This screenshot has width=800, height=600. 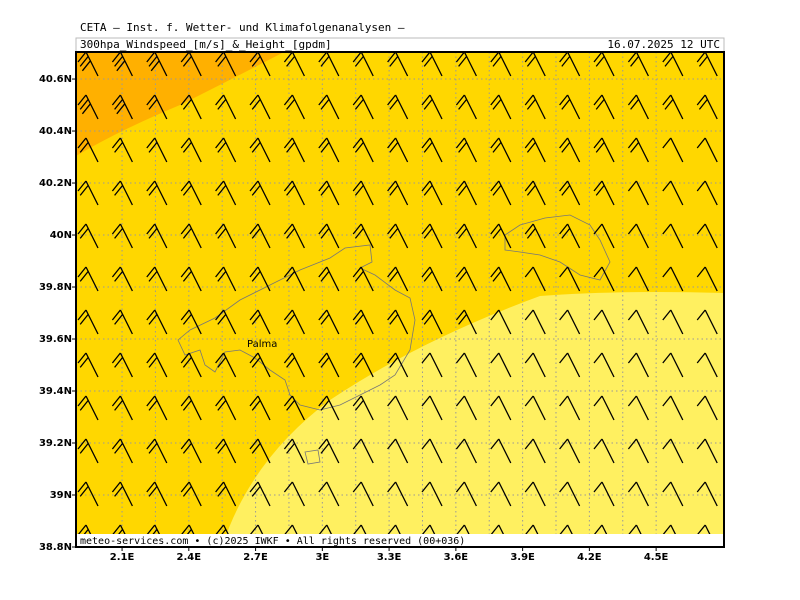 What do you see at coordinates (255, 557) in the screenshot?
I see `x-tick-label: 2.7E` at bounding box center [255, 557].